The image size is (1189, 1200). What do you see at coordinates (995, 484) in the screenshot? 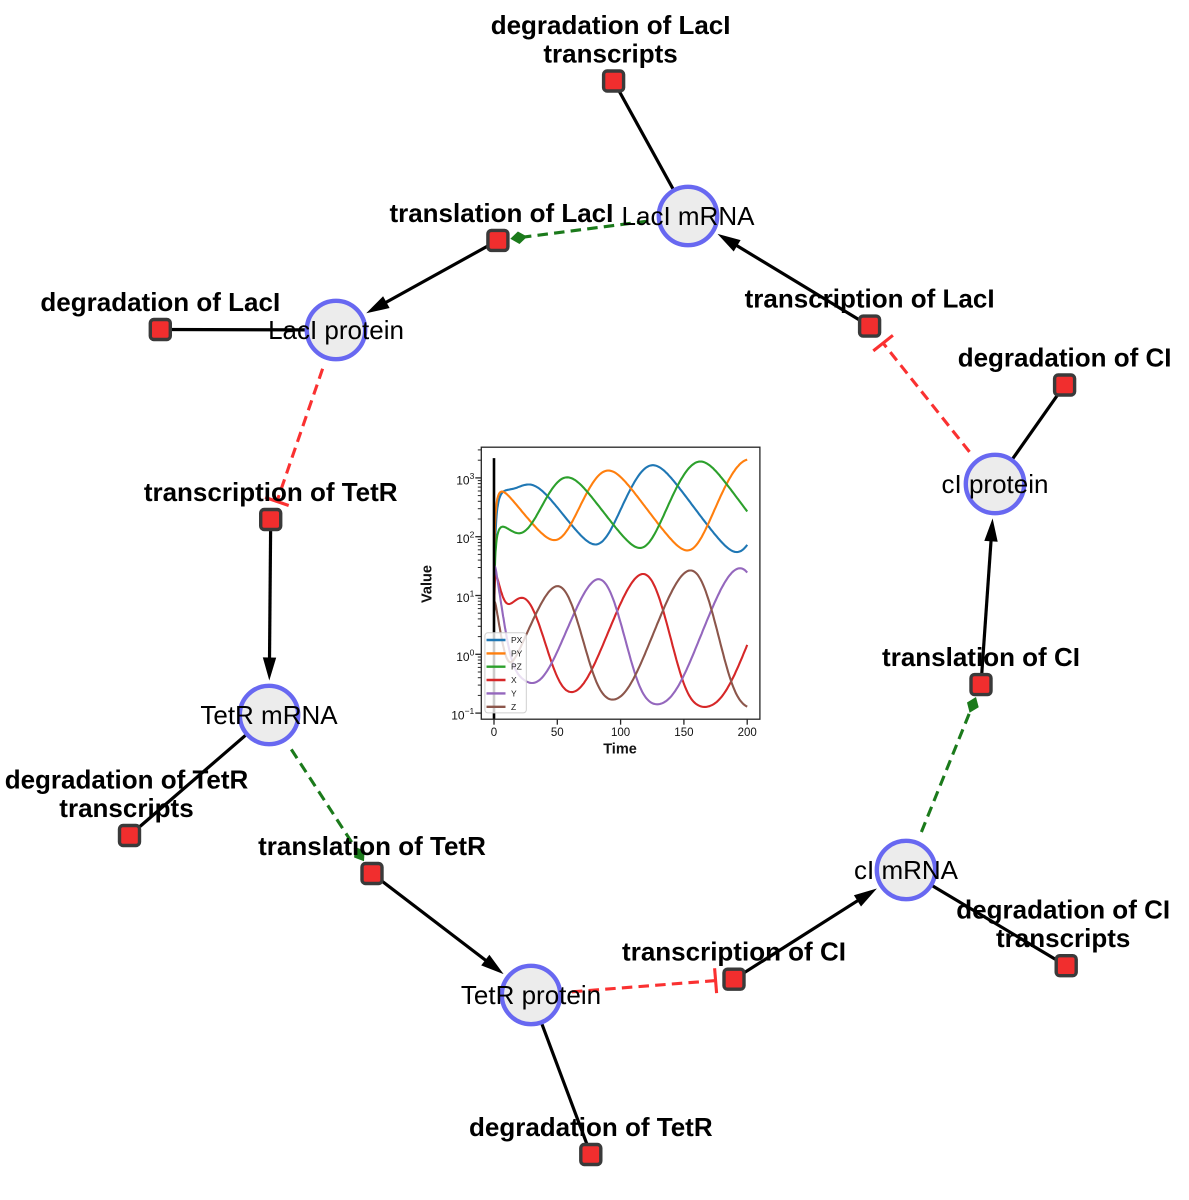
I see `svg-text: cI protein` at bounding box center [995, 484].